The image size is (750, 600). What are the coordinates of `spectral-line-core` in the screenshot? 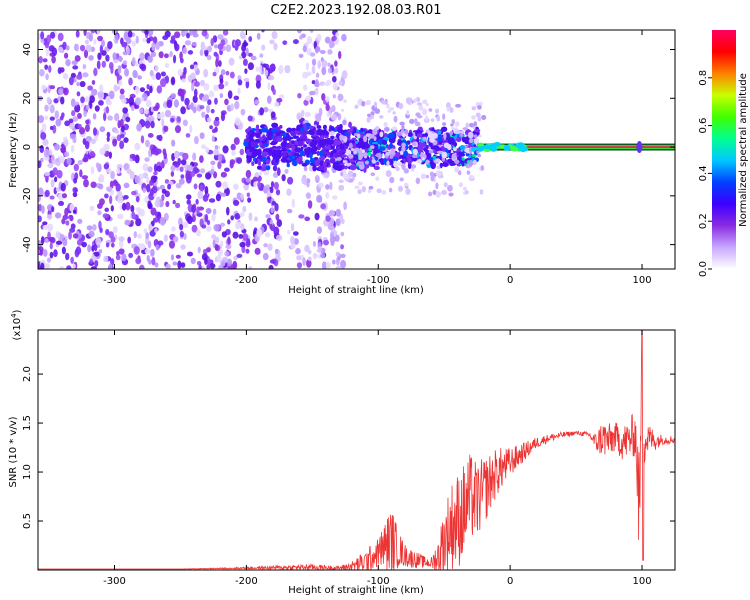 It's located at (576, 147).